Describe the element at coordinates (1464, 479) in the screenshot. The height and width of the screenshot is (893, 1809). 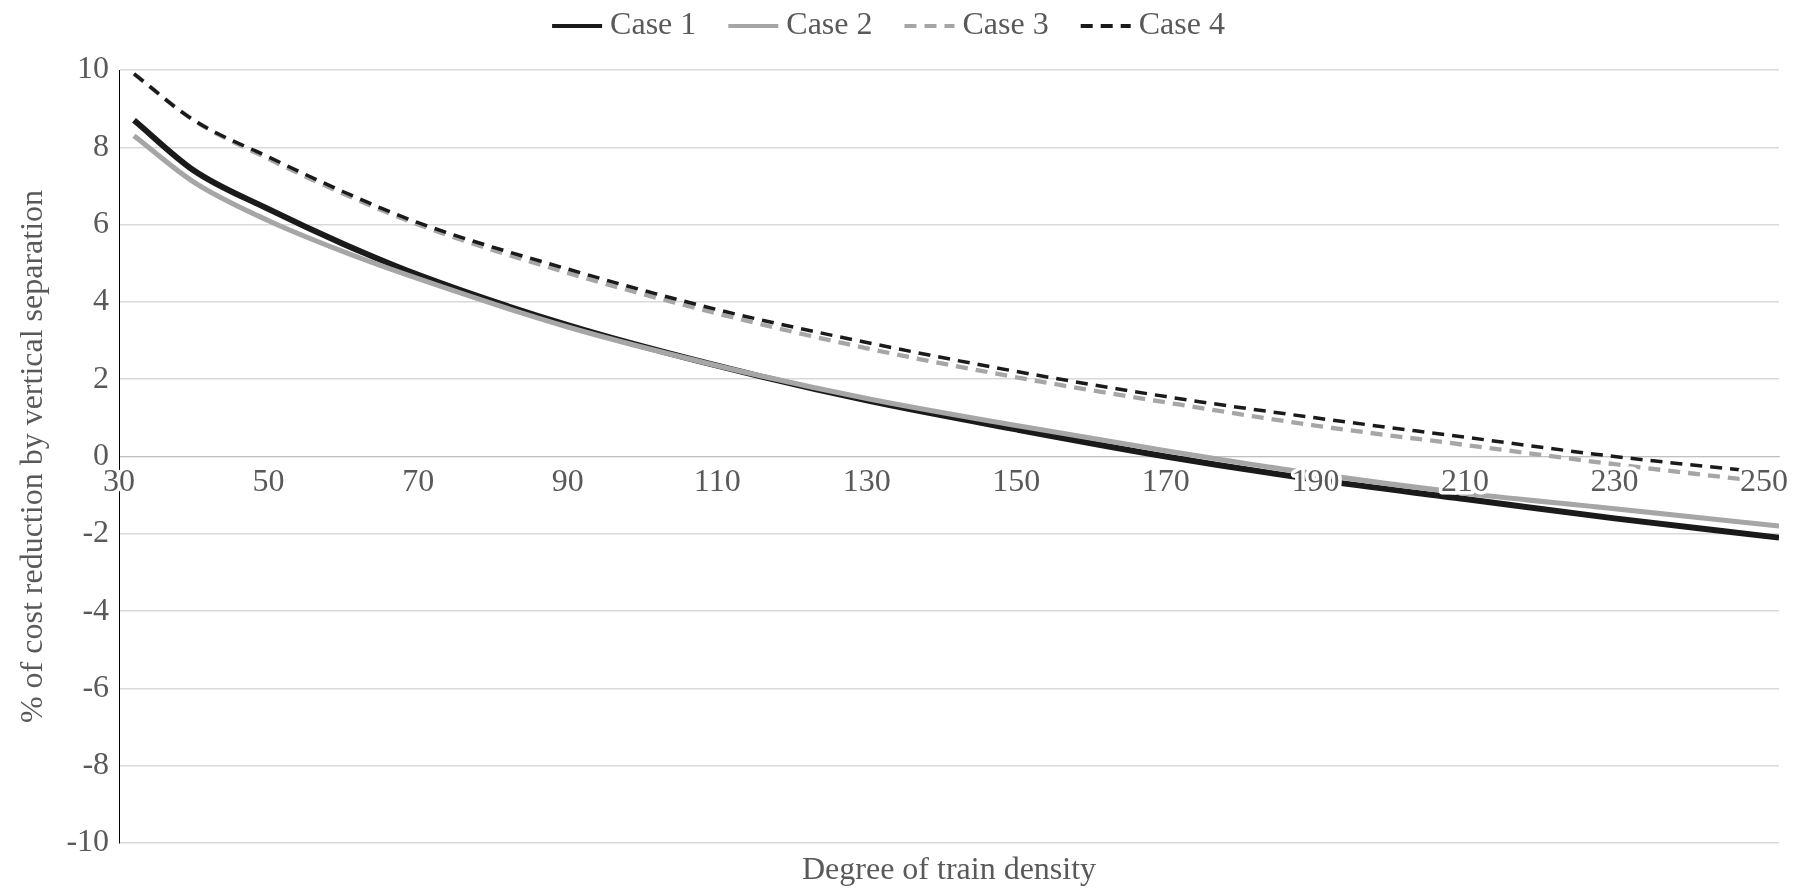
I see `x-tick-label: 210` at that location.